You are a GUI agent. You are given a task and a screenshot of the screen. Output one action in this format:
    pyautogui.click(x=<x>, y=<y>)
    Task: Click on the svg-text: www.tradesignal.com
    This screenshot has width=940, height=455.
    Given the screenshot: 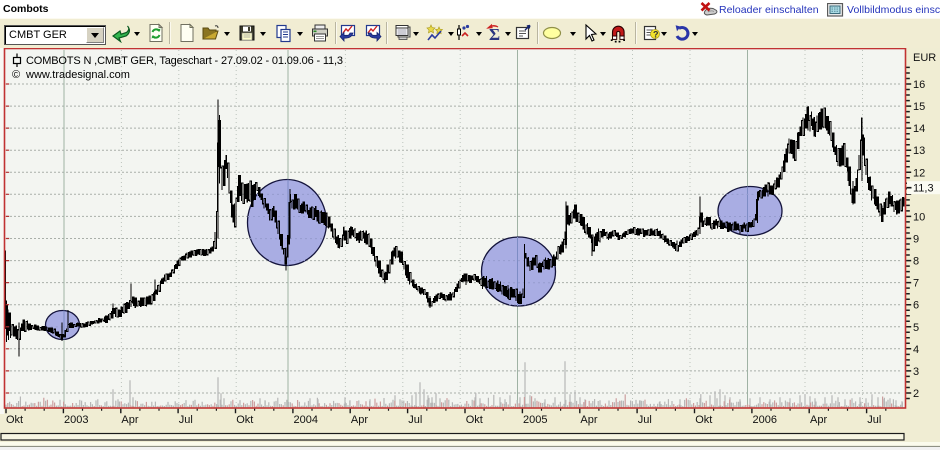 What is the action you would take?
    pyautogui.click(x=77, y=75)
    